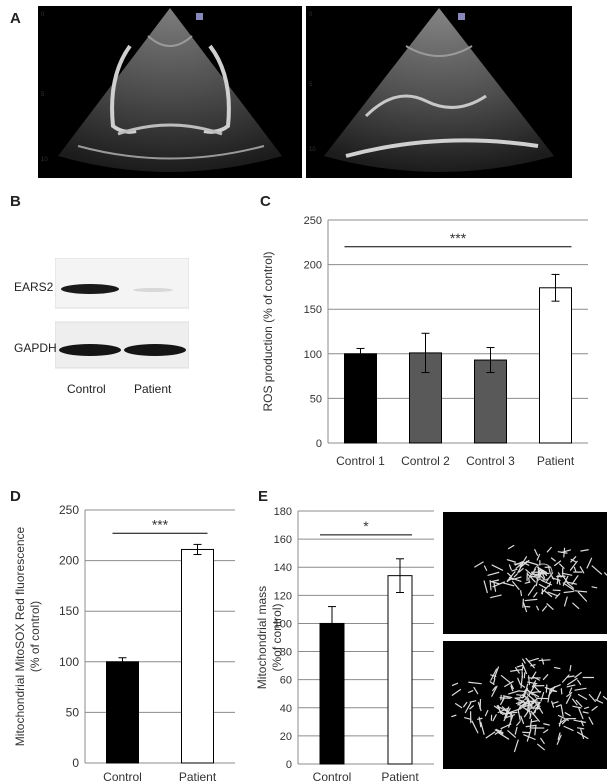 The width and height of the screenshot is (609, 784). What do you see at coordinates (160, 524) in the screenshot?
I see `significance-marker: ***` at bounding box center [160, 524].